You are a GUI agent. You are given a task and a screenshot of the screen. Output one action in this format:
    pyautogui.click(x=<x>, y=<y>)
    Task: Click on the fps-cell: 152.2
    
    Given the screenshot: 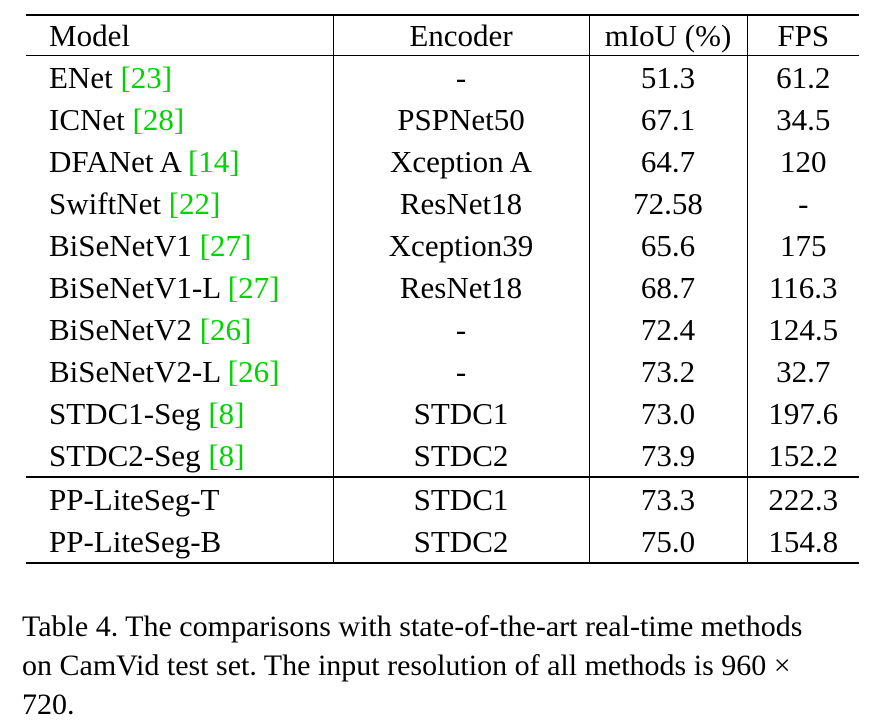 What is the action you would take?
    pyautogui.click(x=802, y=455)
    